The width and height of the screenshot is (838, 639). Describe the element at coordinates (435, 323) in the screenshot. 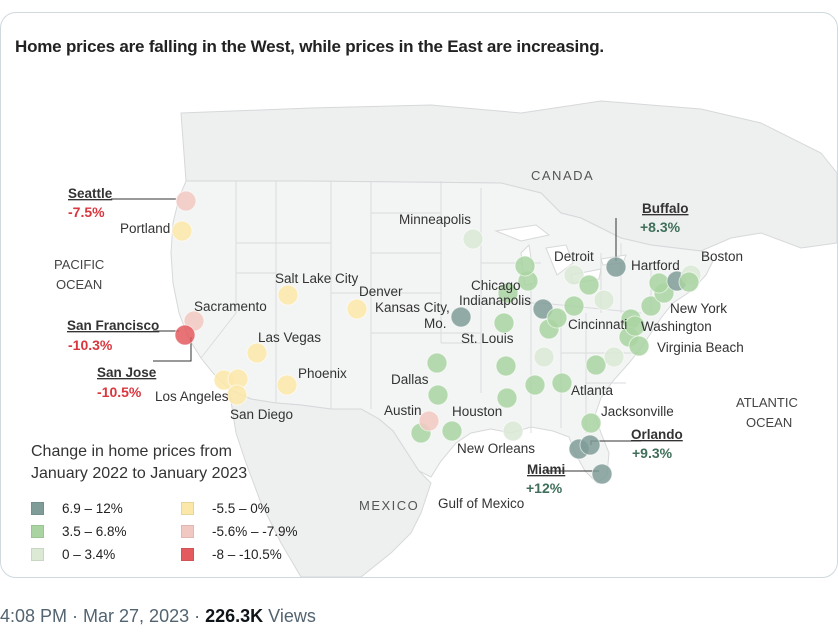

I see `city-kansas-city-2: Mo.` at that location.